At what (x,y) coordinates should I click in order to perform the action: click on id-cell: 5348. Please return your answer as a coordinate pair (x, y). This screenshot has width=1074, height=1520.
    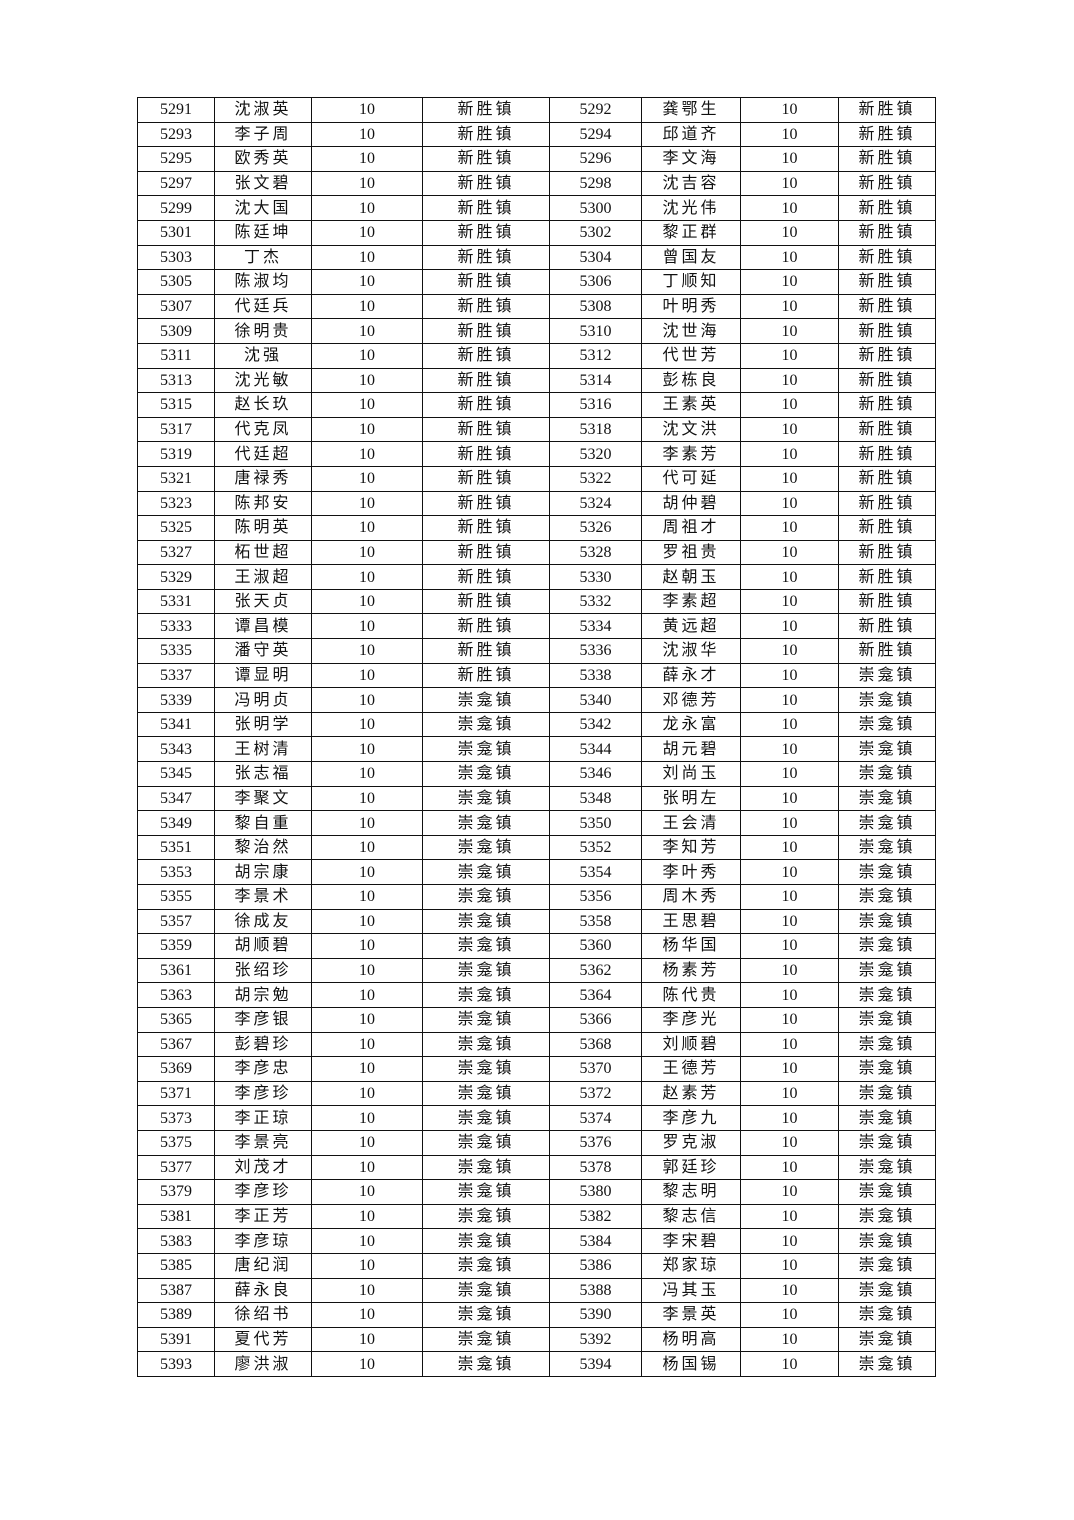
    Looking at the image, I should click on (595, 798).